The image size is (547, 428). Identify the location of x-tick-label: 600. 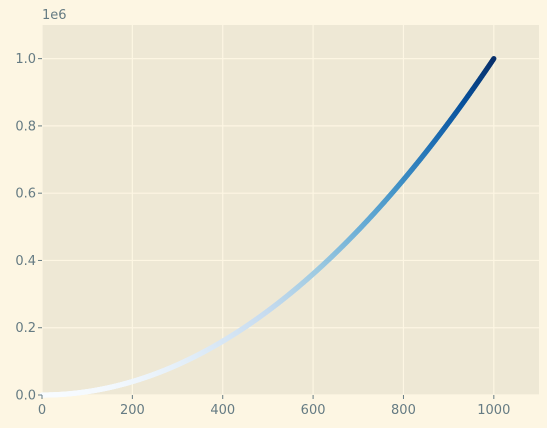
(313, 410).